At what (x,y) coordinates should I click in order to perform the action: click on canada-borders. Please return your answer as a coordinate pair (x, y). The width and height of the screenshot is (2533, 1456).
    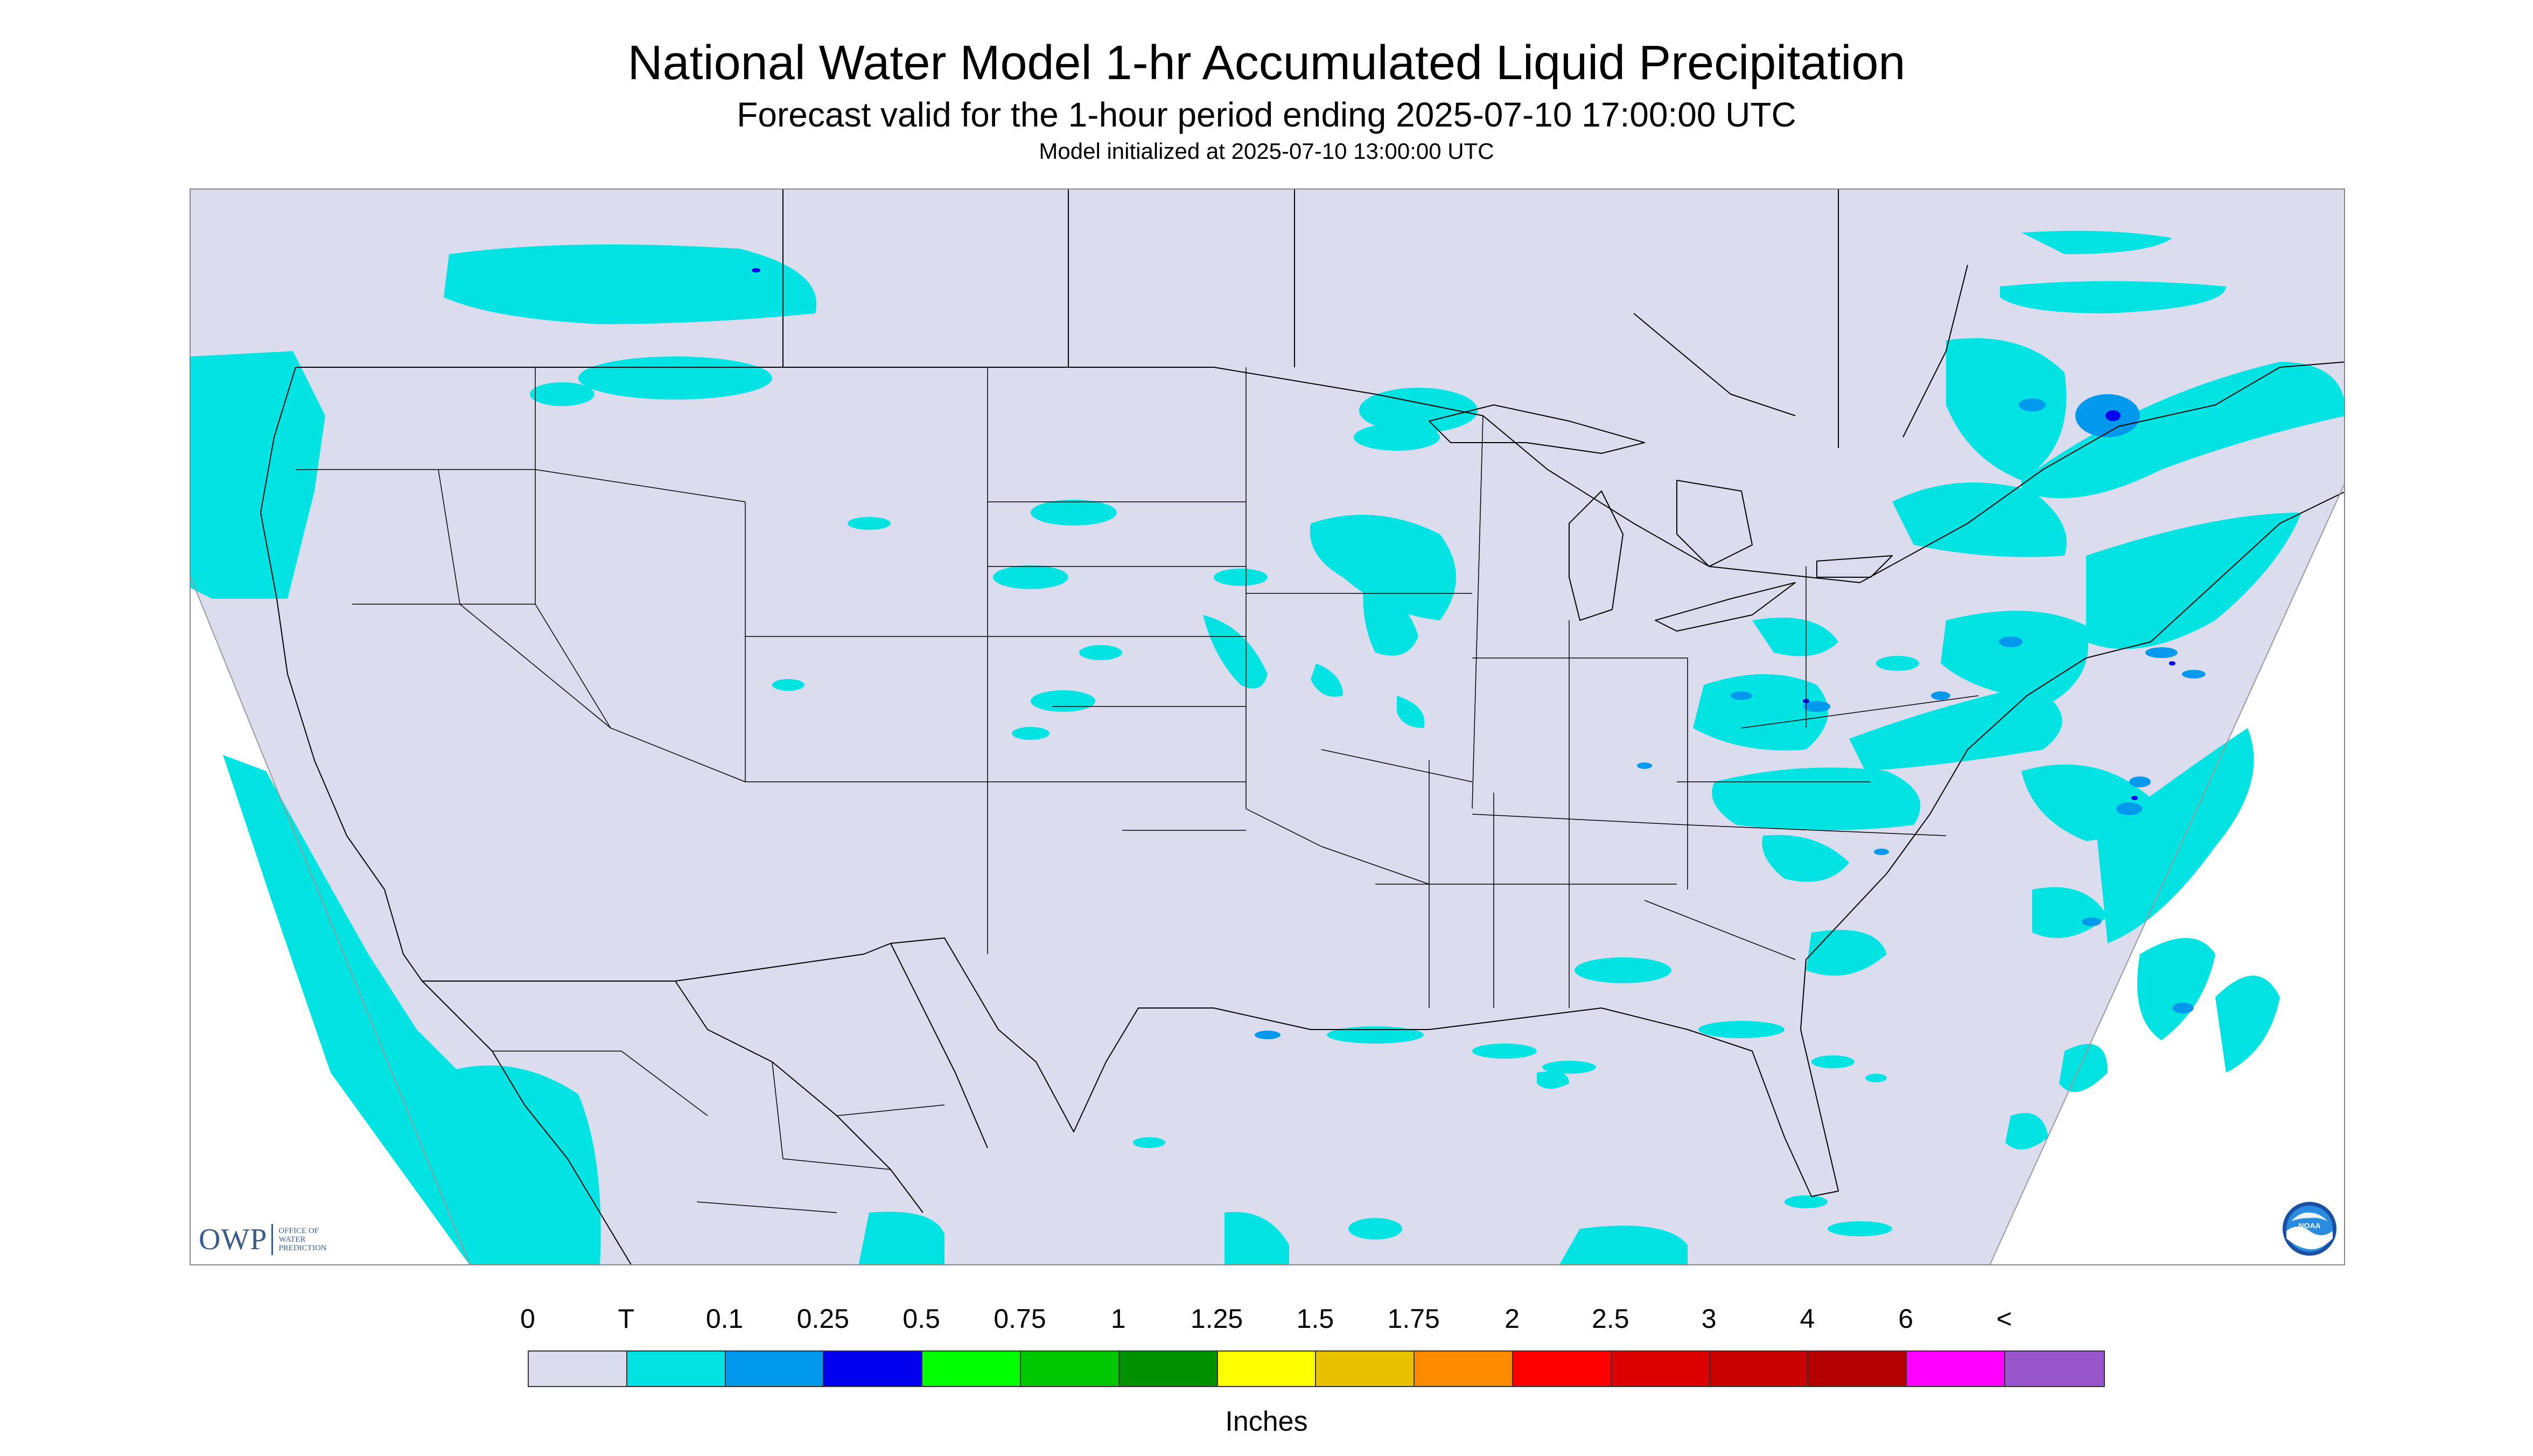
    Looking at the image, I should click on (1375, 319).